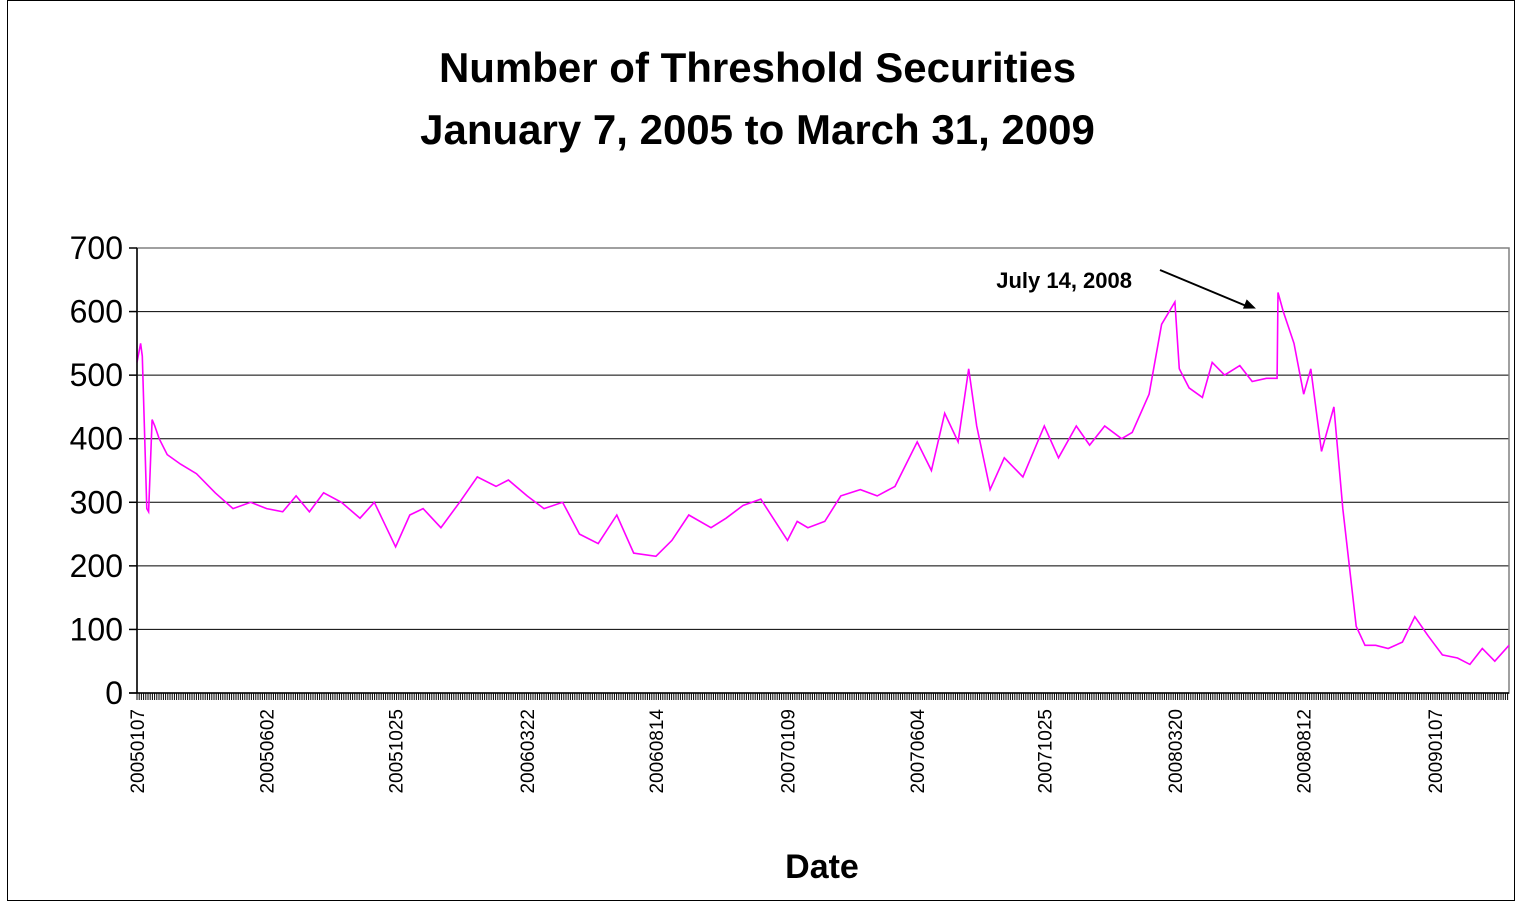 The height and width of the screenshot is (901, 1515). I want to click on annotation-label: July 14, 2008, so click(1064, 280).